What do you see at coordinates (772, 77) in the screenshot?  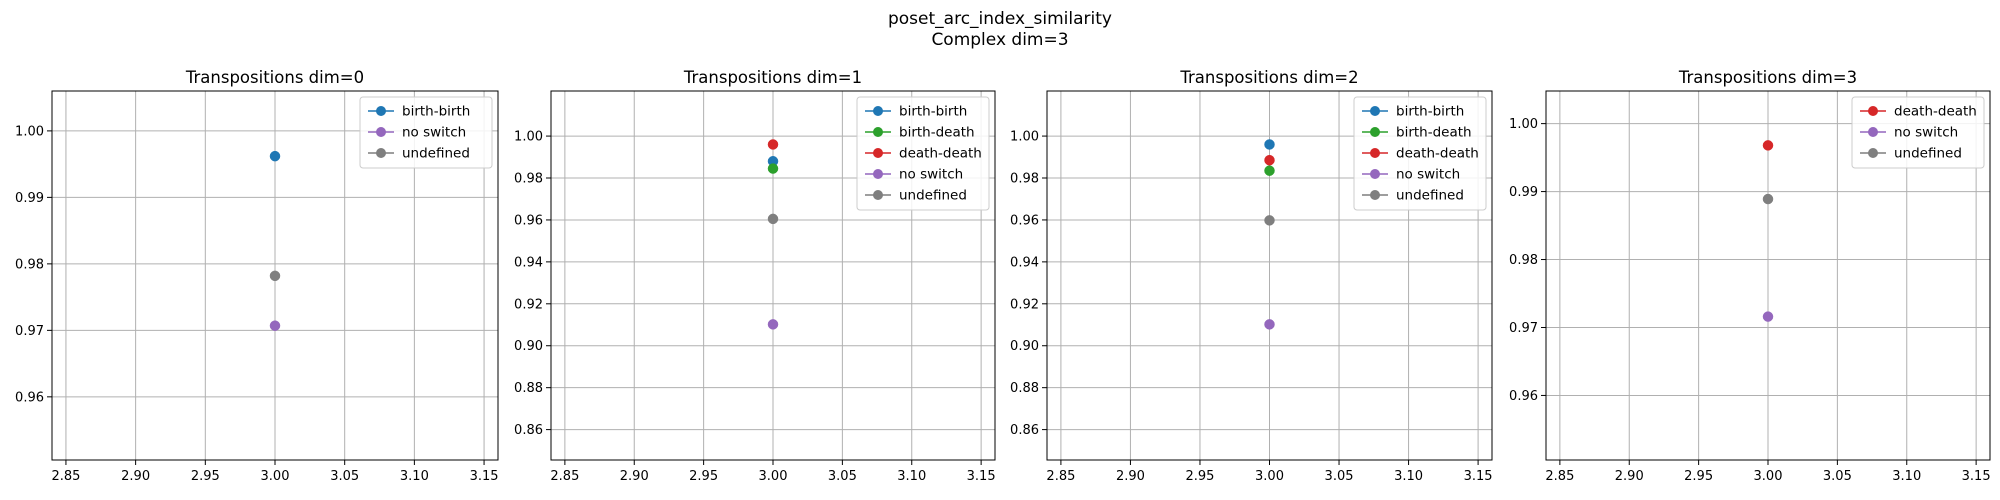 I see `subplot-title: Transpositions dim=1` at bounding box center [772, 77].